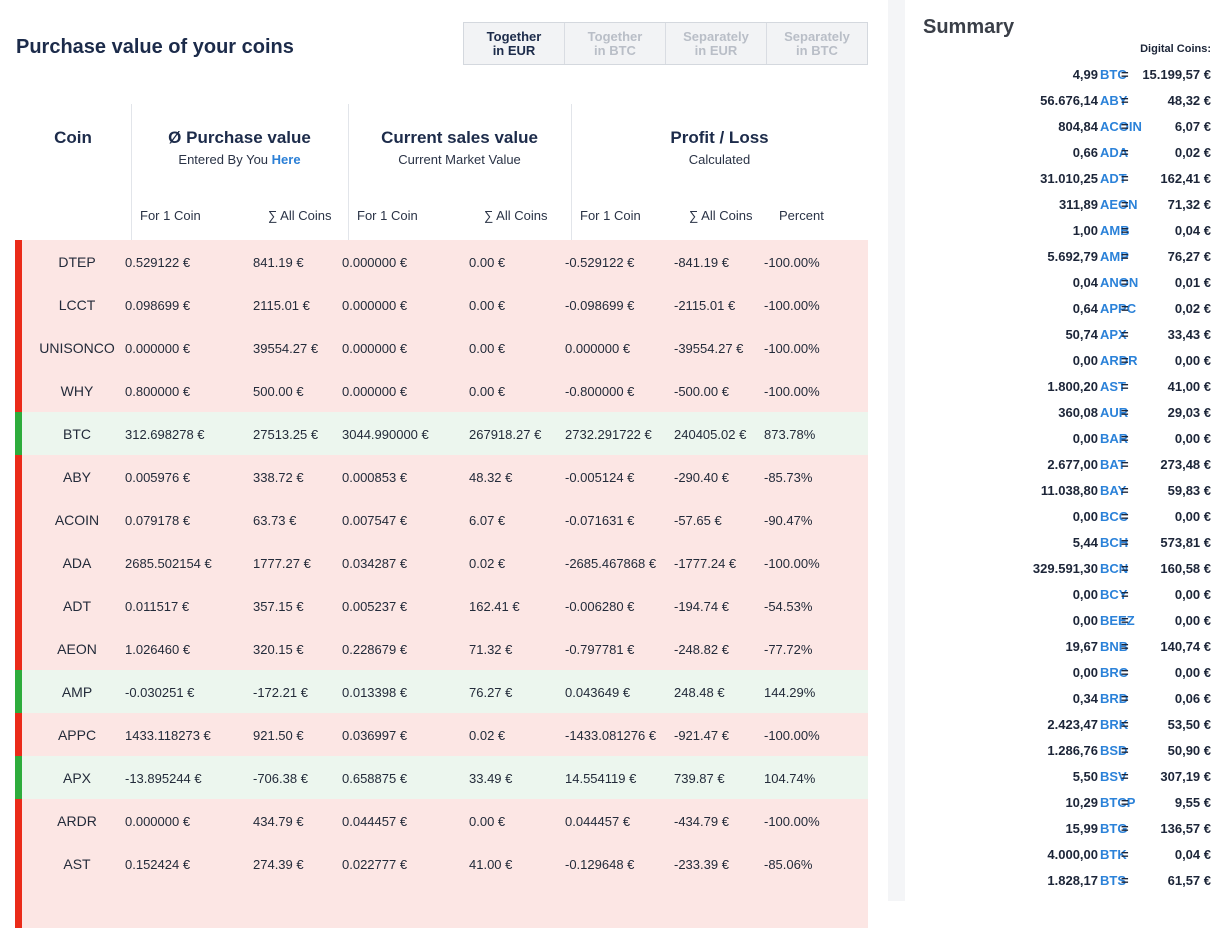 This screenshot has width=1227, height=928. I want to click on cell-percent: -100.00%, so click(792, 563).